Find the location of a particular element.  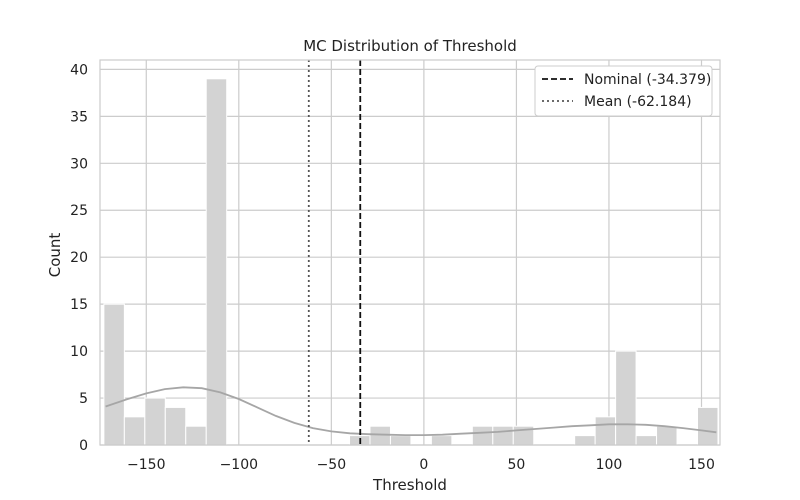

x-tick-label: −150 is located at coordinates (146, 465).